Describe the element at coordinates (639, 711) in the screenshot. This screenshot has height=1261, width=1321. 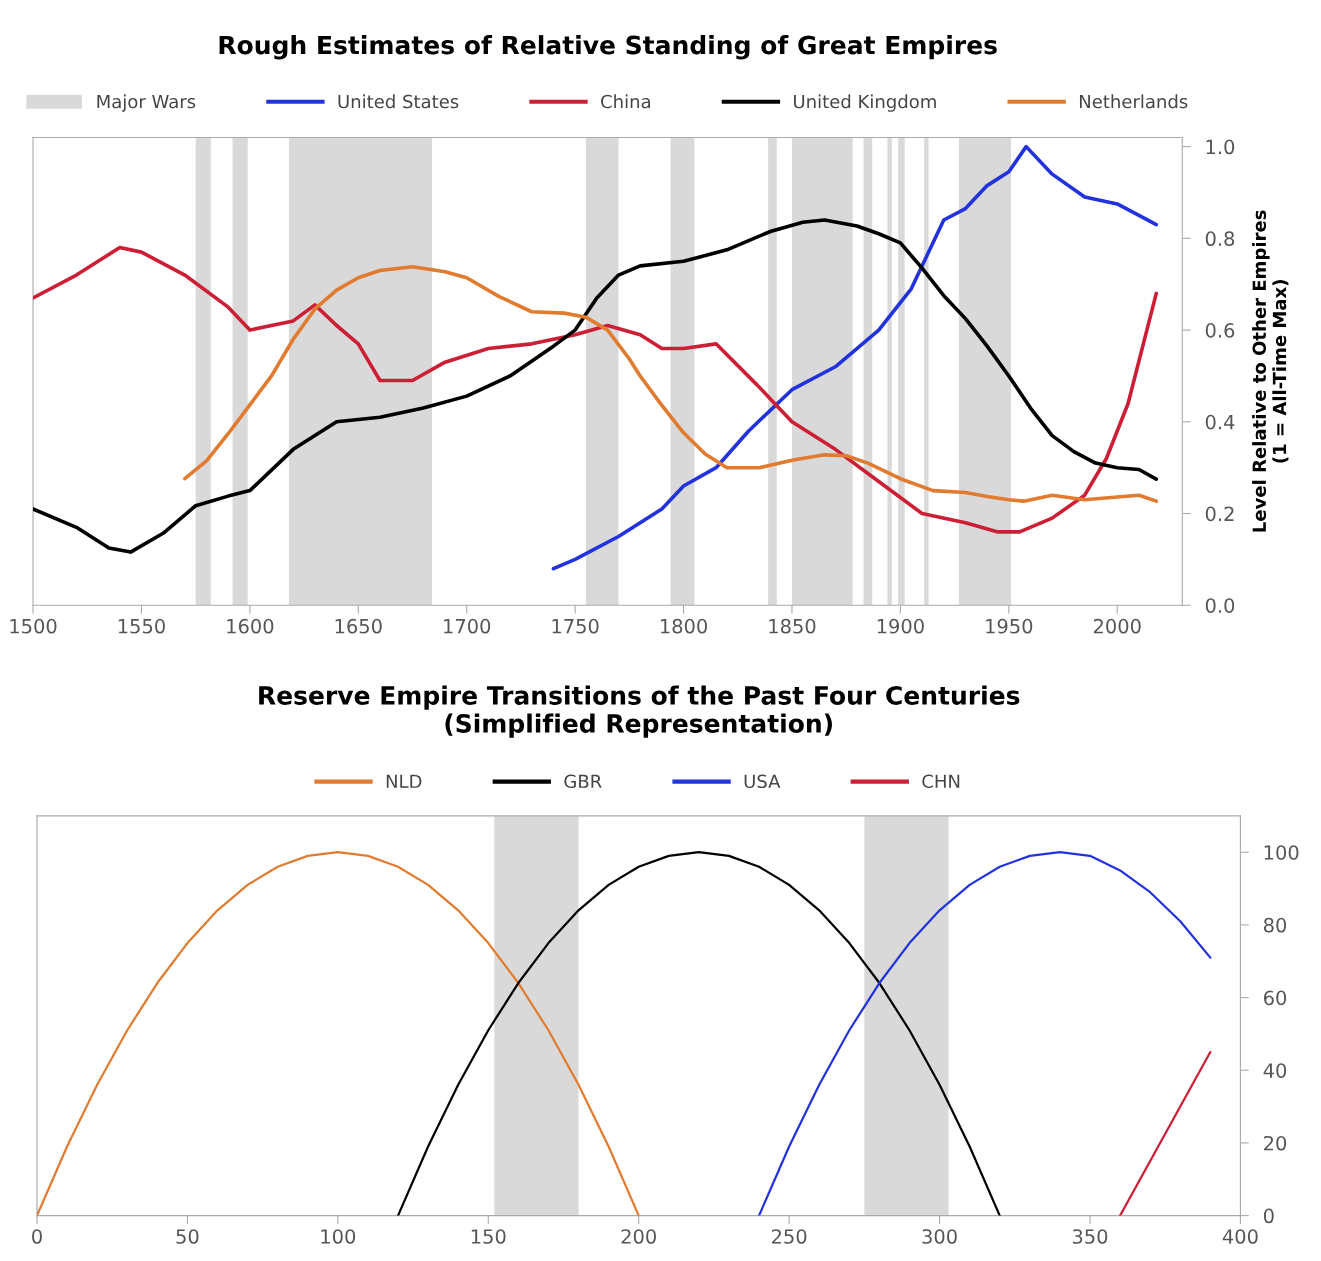
I see `chart-title: Reserve Empire Transitions of the Past Four Centuries (Simplified Representation)` at that location.